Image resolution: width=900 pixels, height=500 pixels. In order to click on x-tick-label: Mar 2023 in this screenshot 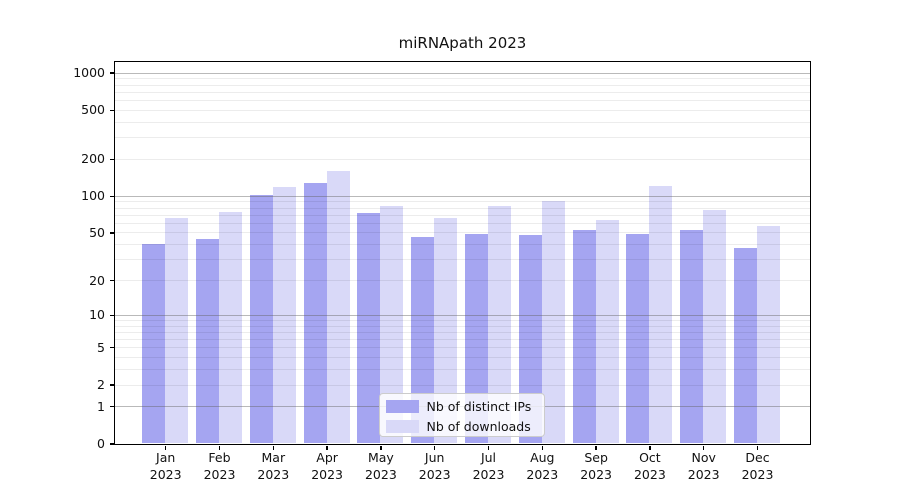, I will do `click(273, 466)`.